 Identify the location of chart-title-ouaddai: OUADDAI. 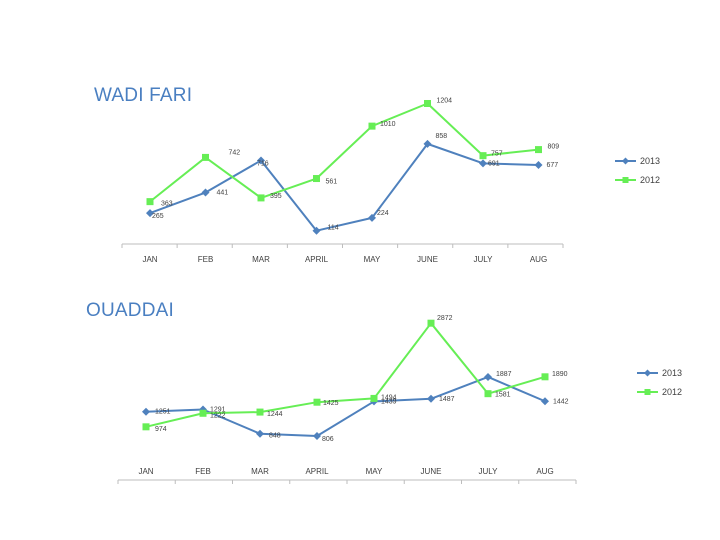
(130, 310).